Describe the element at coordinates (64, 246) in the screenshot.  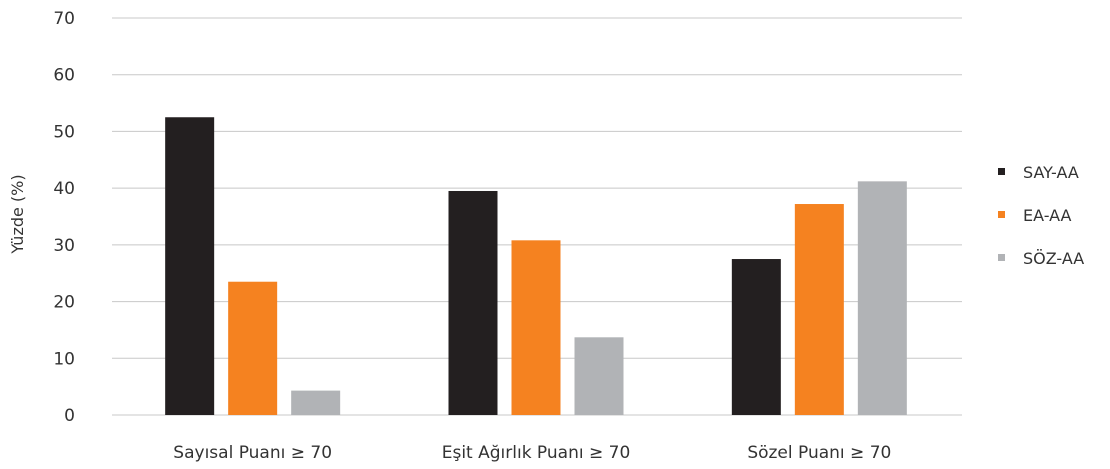
I see `y-tick-label: 30` at that location.